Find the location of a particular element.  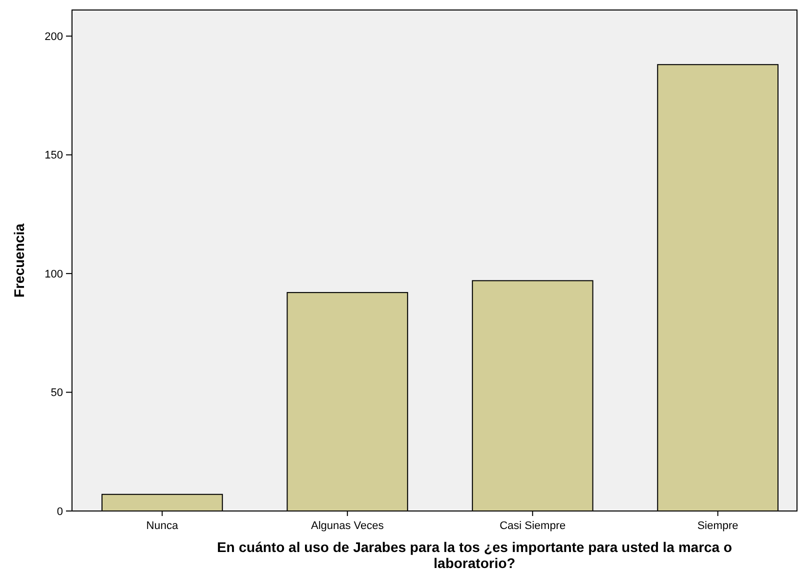

x-tick-label: Siempre is located at coordinates (717, 526).